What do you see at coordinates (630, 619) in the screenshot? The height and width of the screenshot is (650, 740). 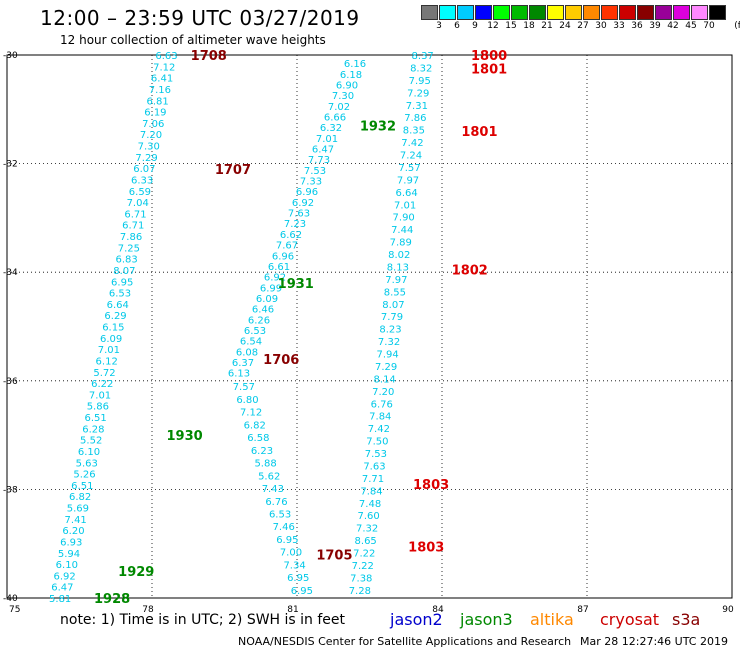 I see `satellite-name: cryosat` at bounding box center [630, 619].